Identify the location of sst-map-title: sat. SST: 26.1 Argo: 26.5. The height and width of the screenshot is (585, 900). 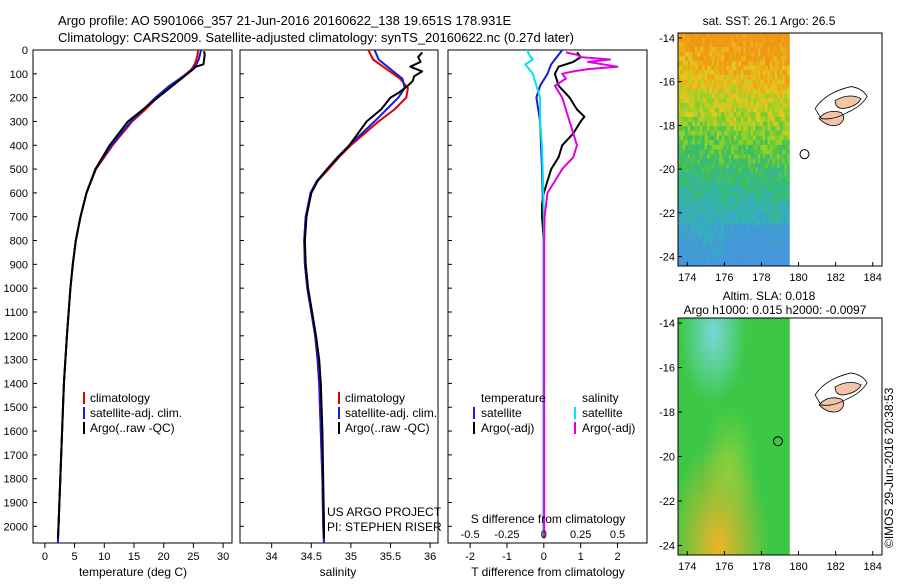
(769, 21).